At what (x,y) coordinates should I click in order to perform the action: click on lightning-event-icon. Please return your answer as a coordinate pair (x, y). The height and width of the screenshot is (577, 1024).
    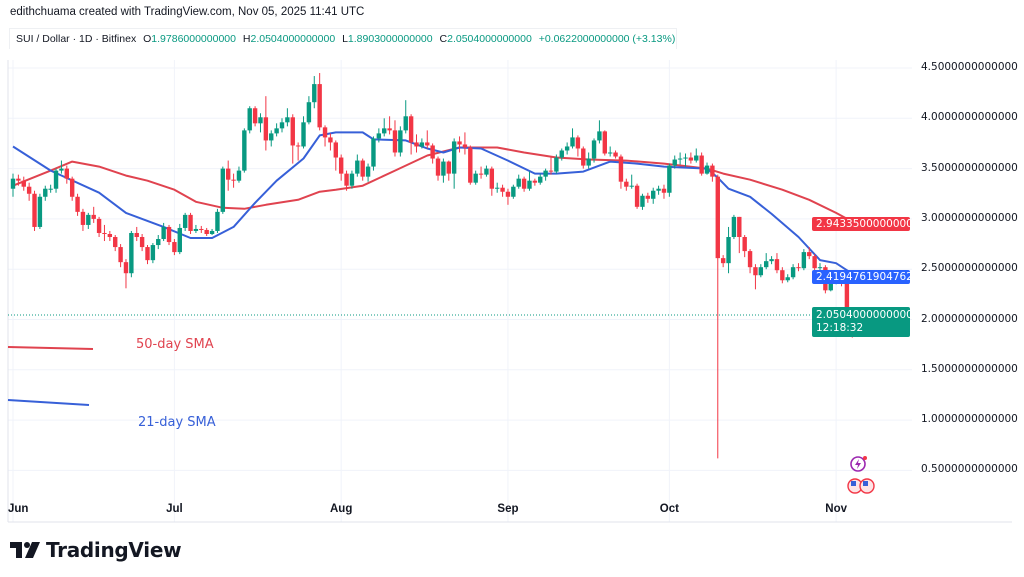
    Looking at the image, I should click on (858, 464).